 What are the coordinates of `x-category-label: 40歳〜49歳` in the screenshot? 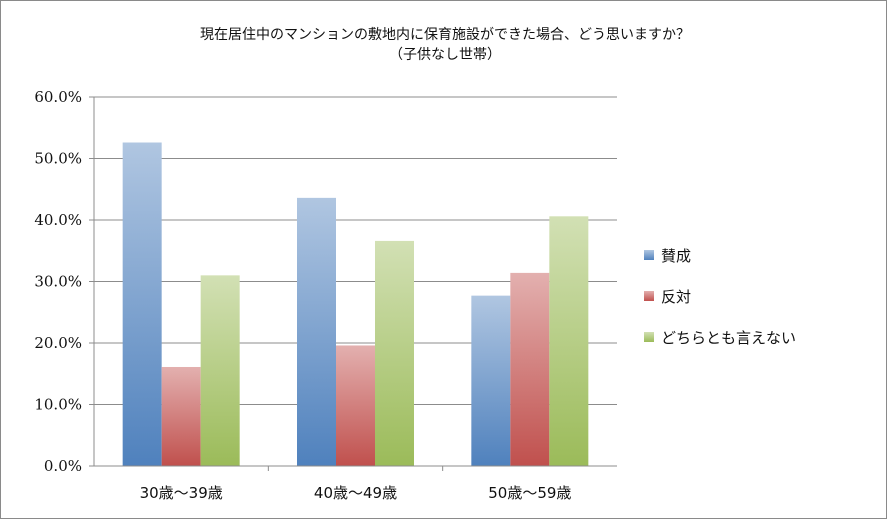 It's located at (355, 493).